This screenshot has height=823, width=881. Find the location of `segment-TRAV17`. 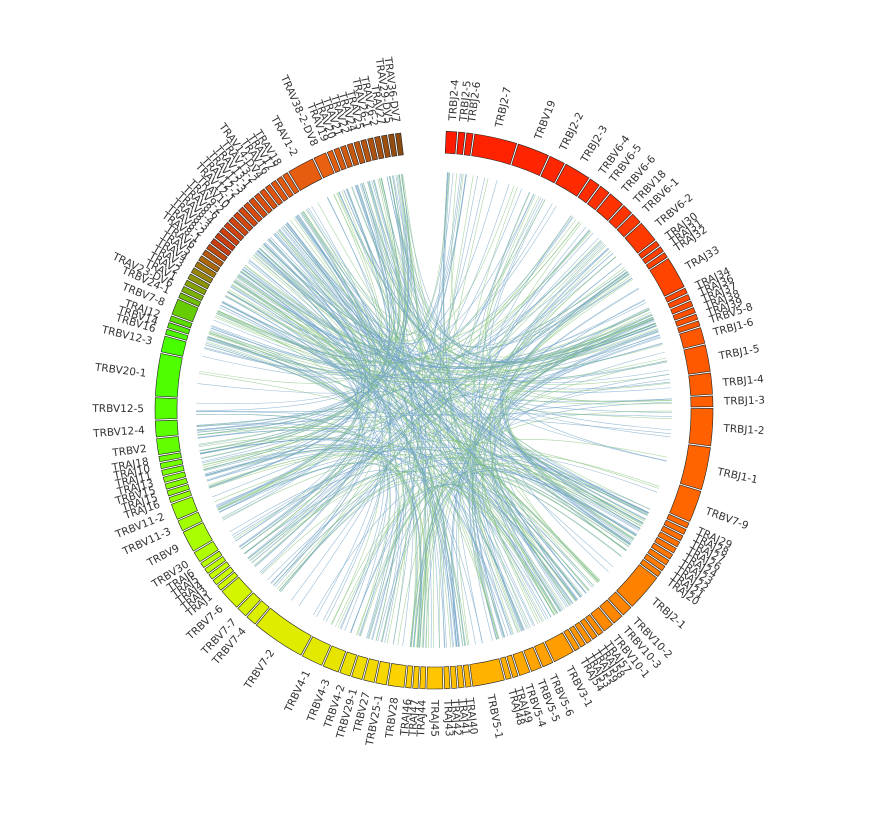

segment-TRAV17 is located at coordinates (285, 187).